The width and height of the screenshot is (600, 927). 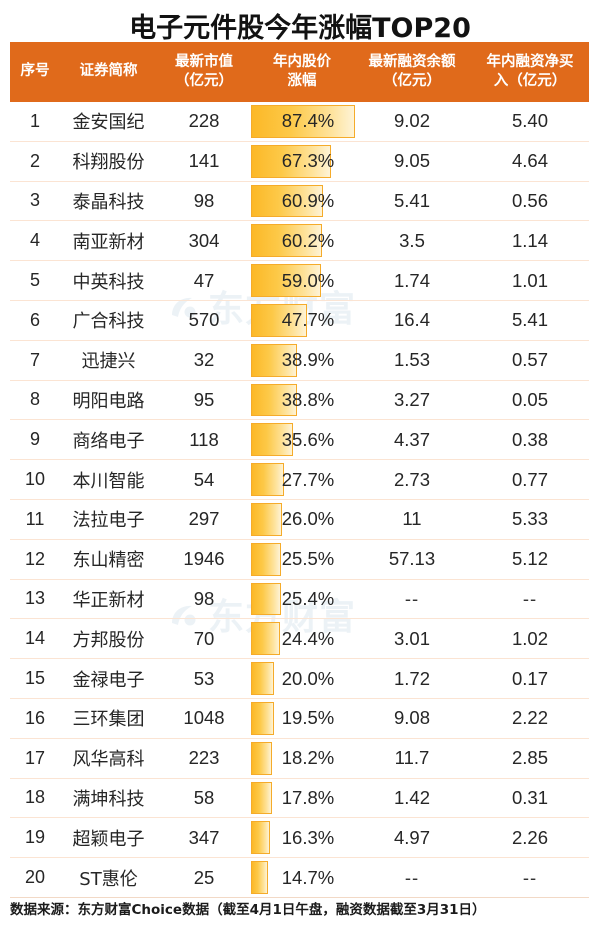 I want to click on table-row: 20 ST惠伦 25 14.7% -- --, so click(x=299, y=878).